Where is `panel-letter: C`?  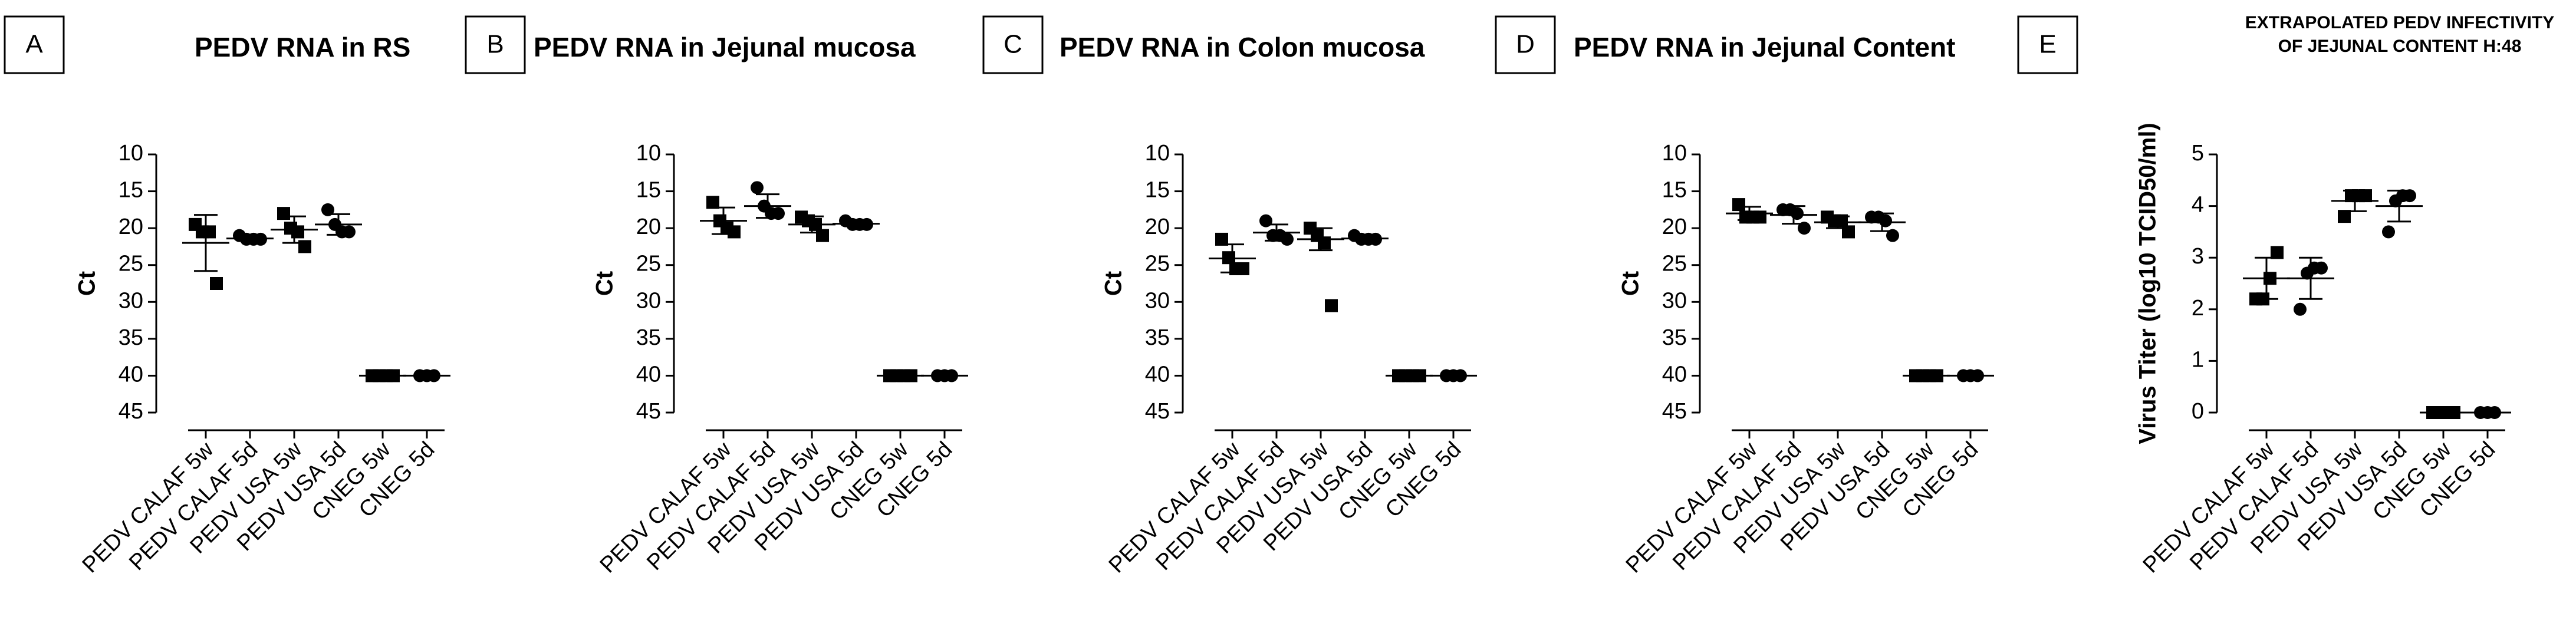 panel-letter: C is located at coordinates (1013, 44).